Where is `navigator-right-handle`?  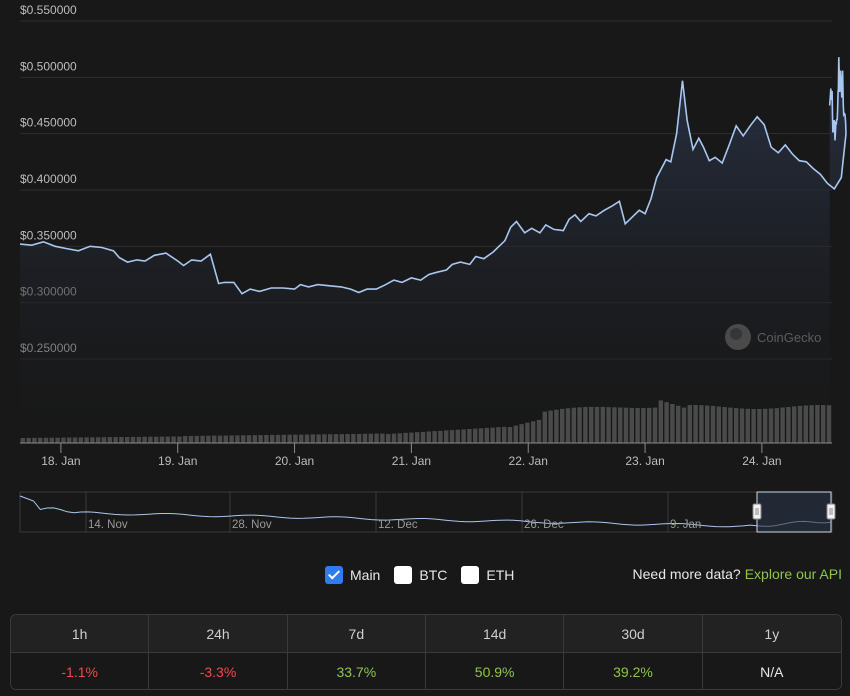 navigator-right-handle is located at coordinates (831, 511).